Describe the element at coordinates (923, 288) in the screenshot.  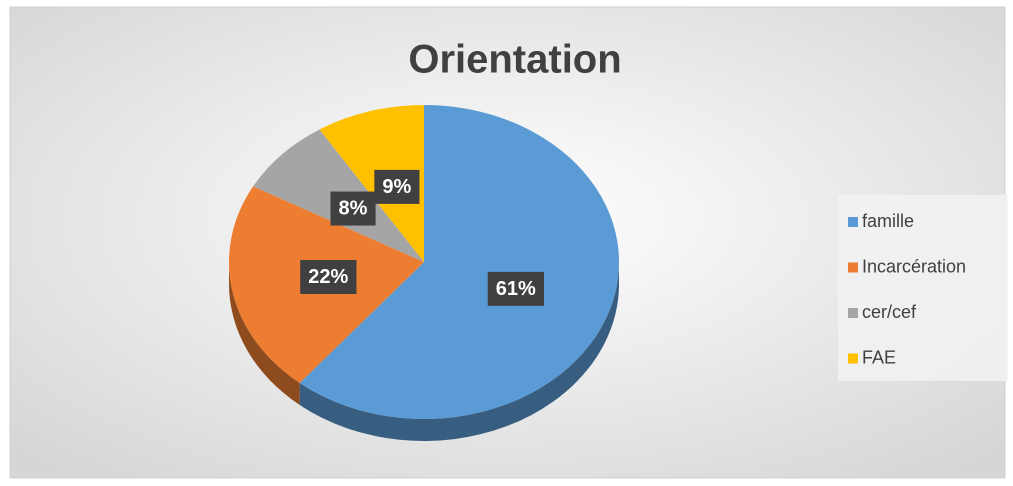
I see `legend` at that location.